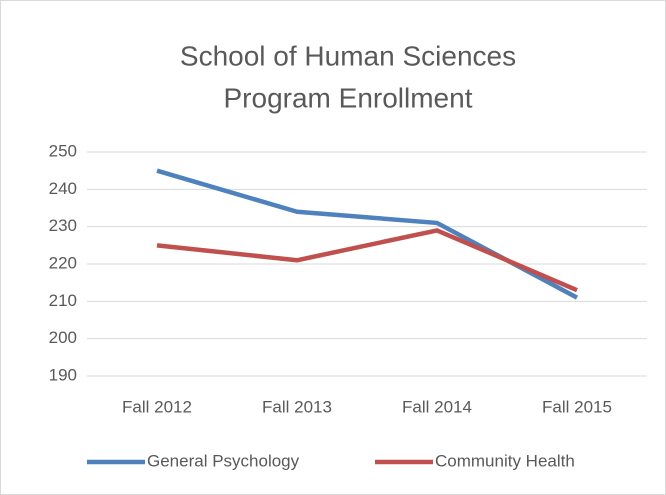  What do you see at coordinates (63, 374) in the screenshot?
I see `y-tick-label: 190` at bounding box center [63, 374].